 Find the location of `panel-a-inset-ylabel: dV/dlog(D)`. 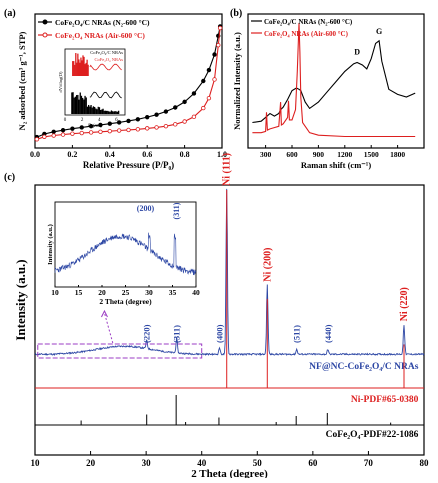

panel-a-inset-ylabel: dV/dlog(D) is located at coordinates (60, 81).